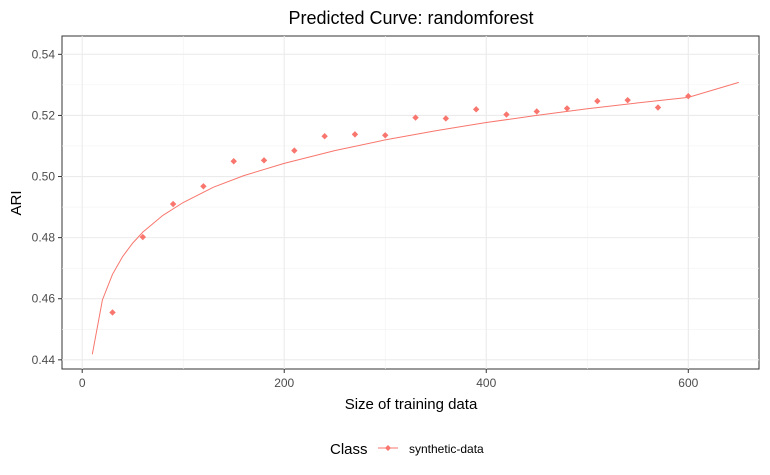 Image resolution: width=770 pixels, height=475 pixels. What do you see at coordinates (410, 18) in the screenshot?
I see `chart-title: Predicted Curve: randomforest` at bounding box center [410, 18].